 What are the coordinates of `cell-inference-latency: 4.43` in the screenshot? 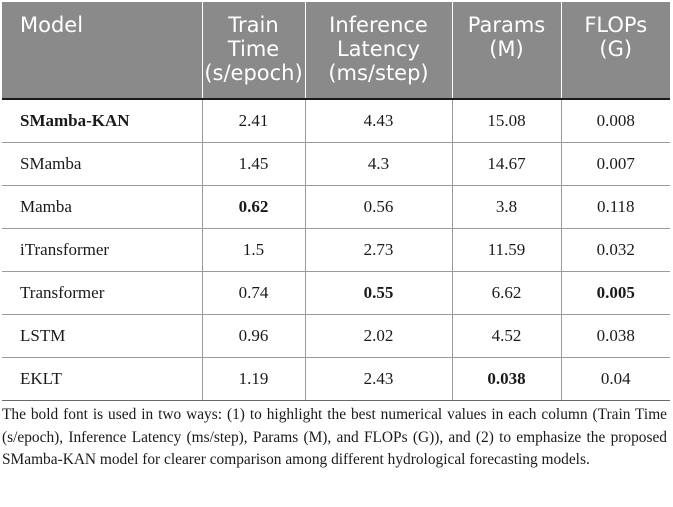 It's located at (379, 121).